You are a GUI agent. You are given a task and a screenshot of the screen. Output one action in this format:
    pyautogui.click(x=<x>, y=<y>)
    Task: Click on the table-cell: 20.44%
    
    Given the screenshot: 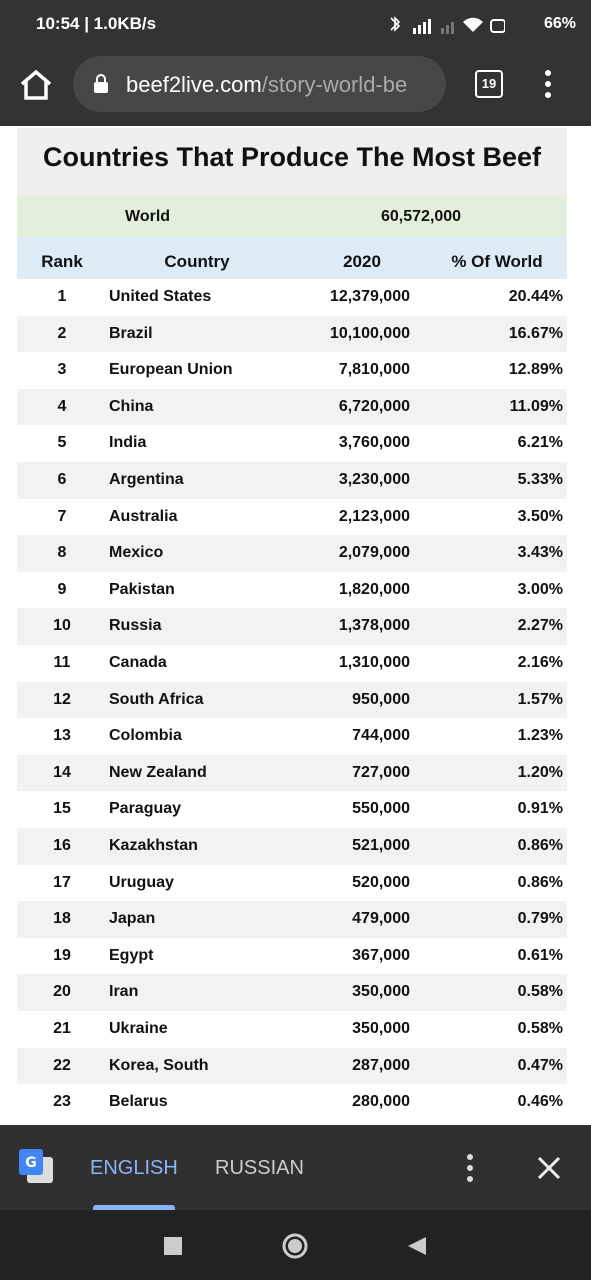 What is the action you would take?
    pyautogui.click(x=535, y=296)
    